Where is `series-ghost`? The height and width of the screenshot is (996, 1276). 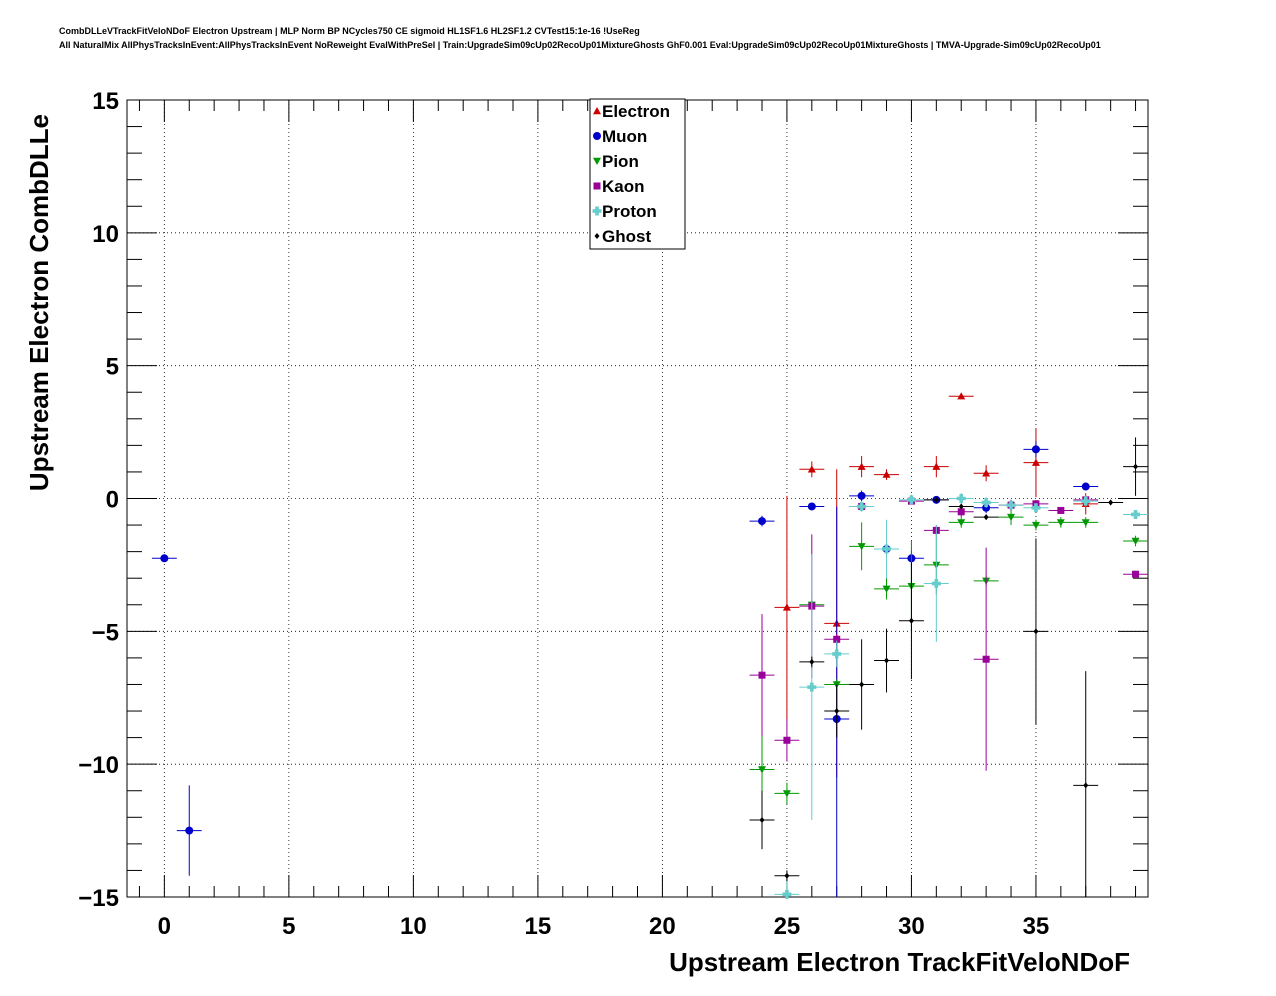 series-ghost is located at coordinates (948, 667).